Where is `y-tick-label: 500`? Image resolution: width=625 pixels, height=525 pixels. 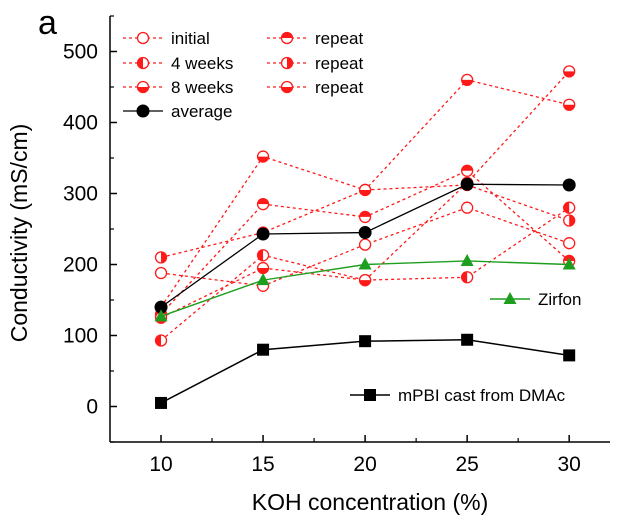
y-tick-label: 500 is located at coordinates (80, 52).